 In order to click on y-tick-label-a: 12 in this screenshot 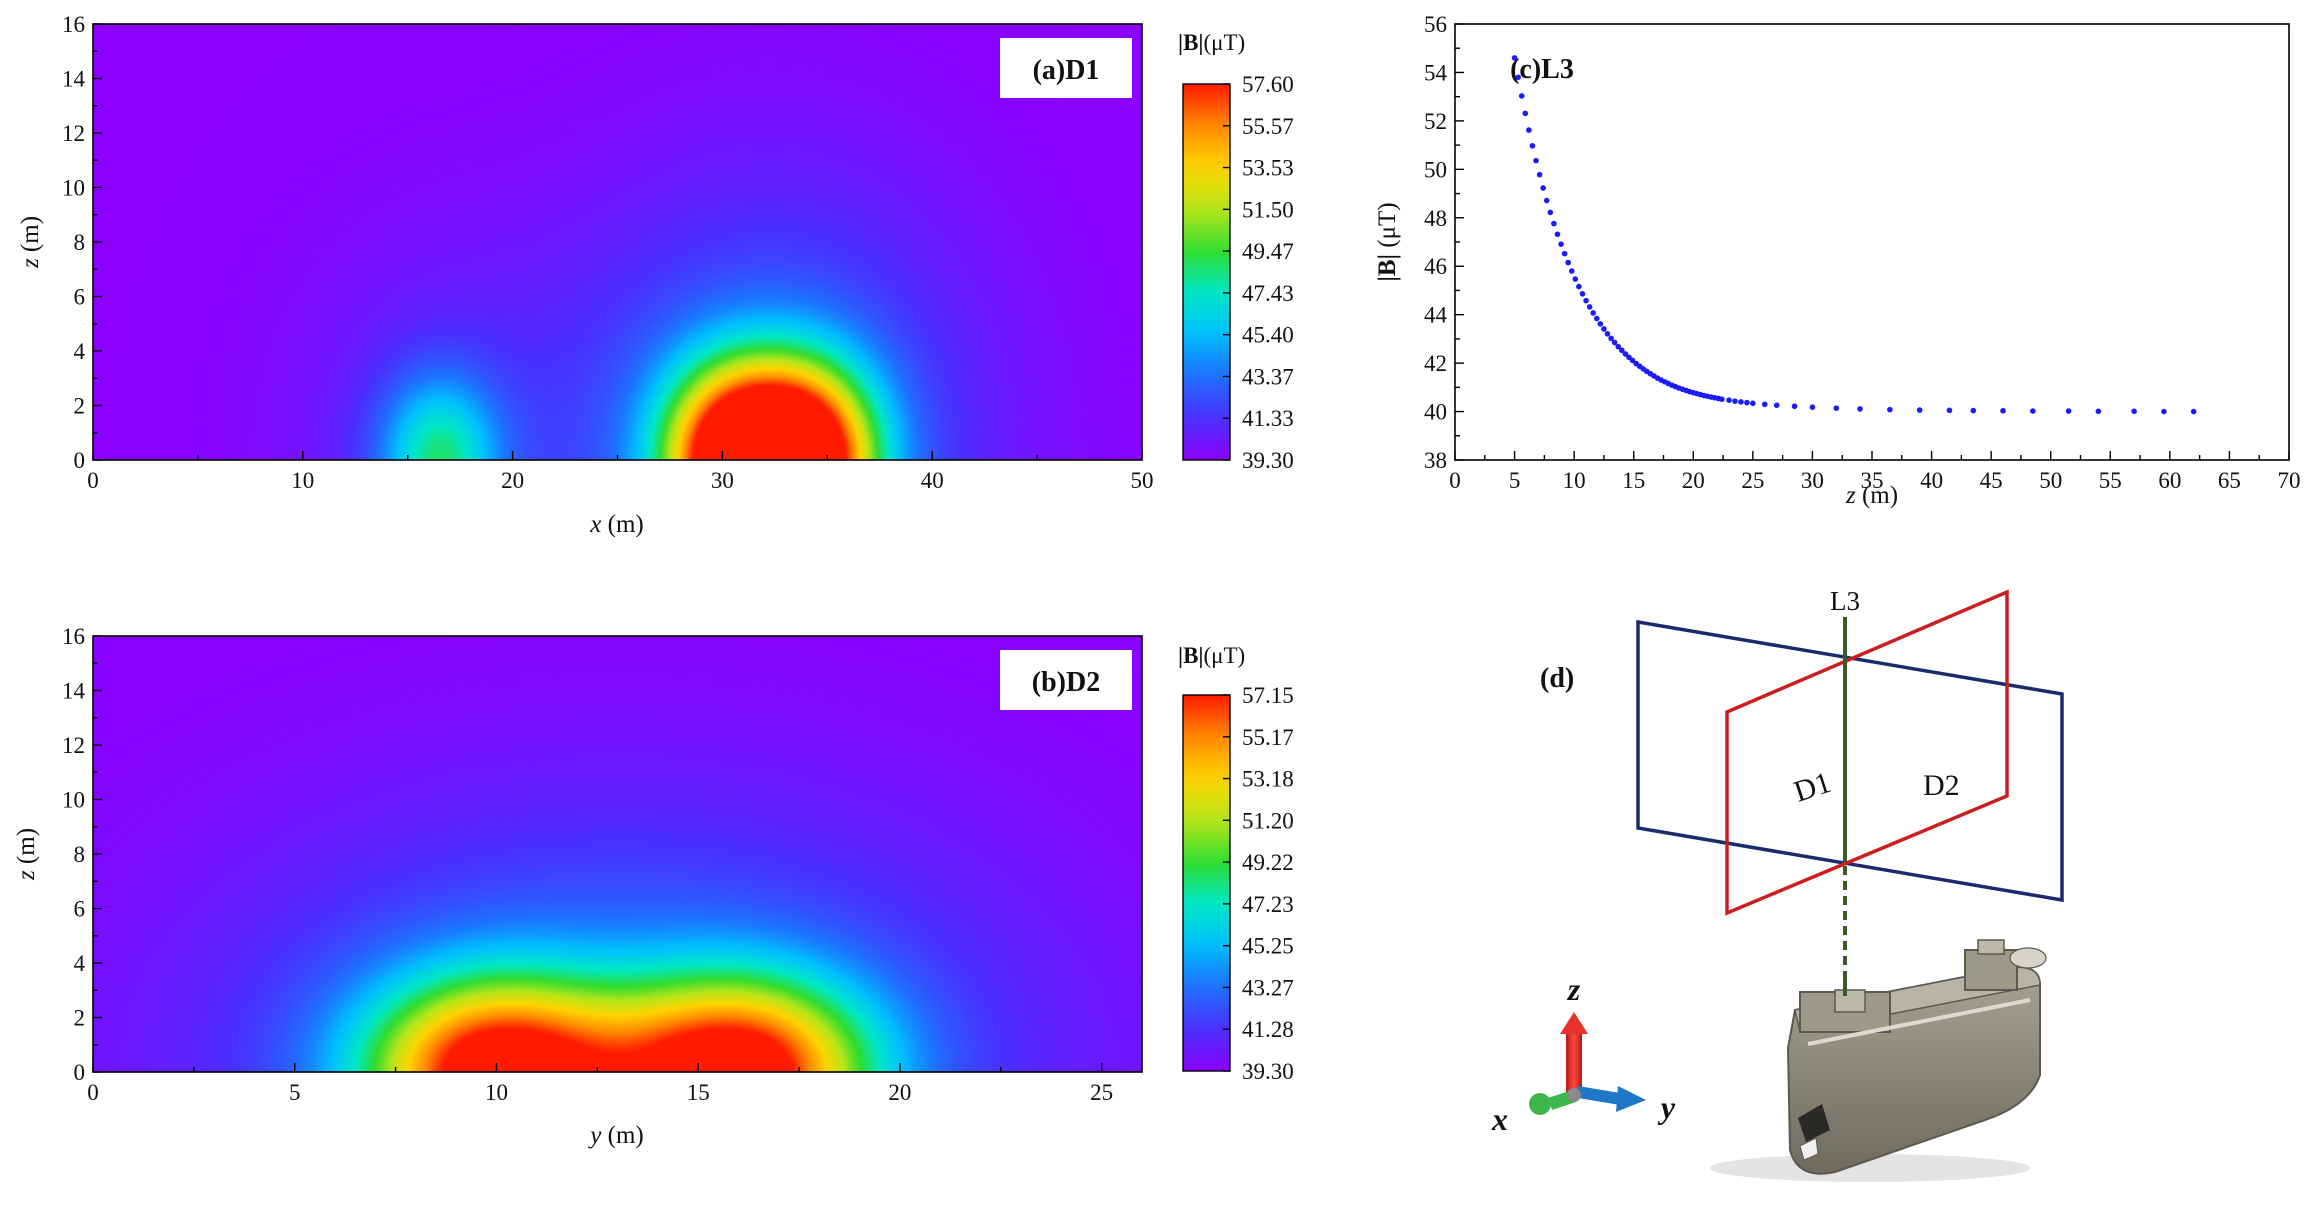, I will do `click(73, 133)`.